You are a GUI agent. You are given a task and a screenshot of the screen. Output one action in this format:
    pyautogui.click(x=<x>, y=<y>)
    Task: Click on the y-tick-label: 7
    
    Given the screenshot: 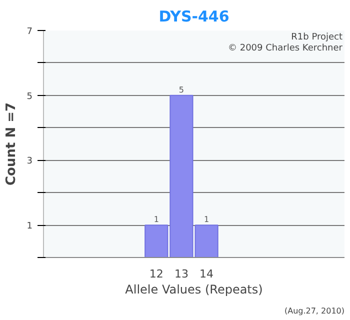 What is the action you would take?
    pyautogui.click(x=29, y=32)
    